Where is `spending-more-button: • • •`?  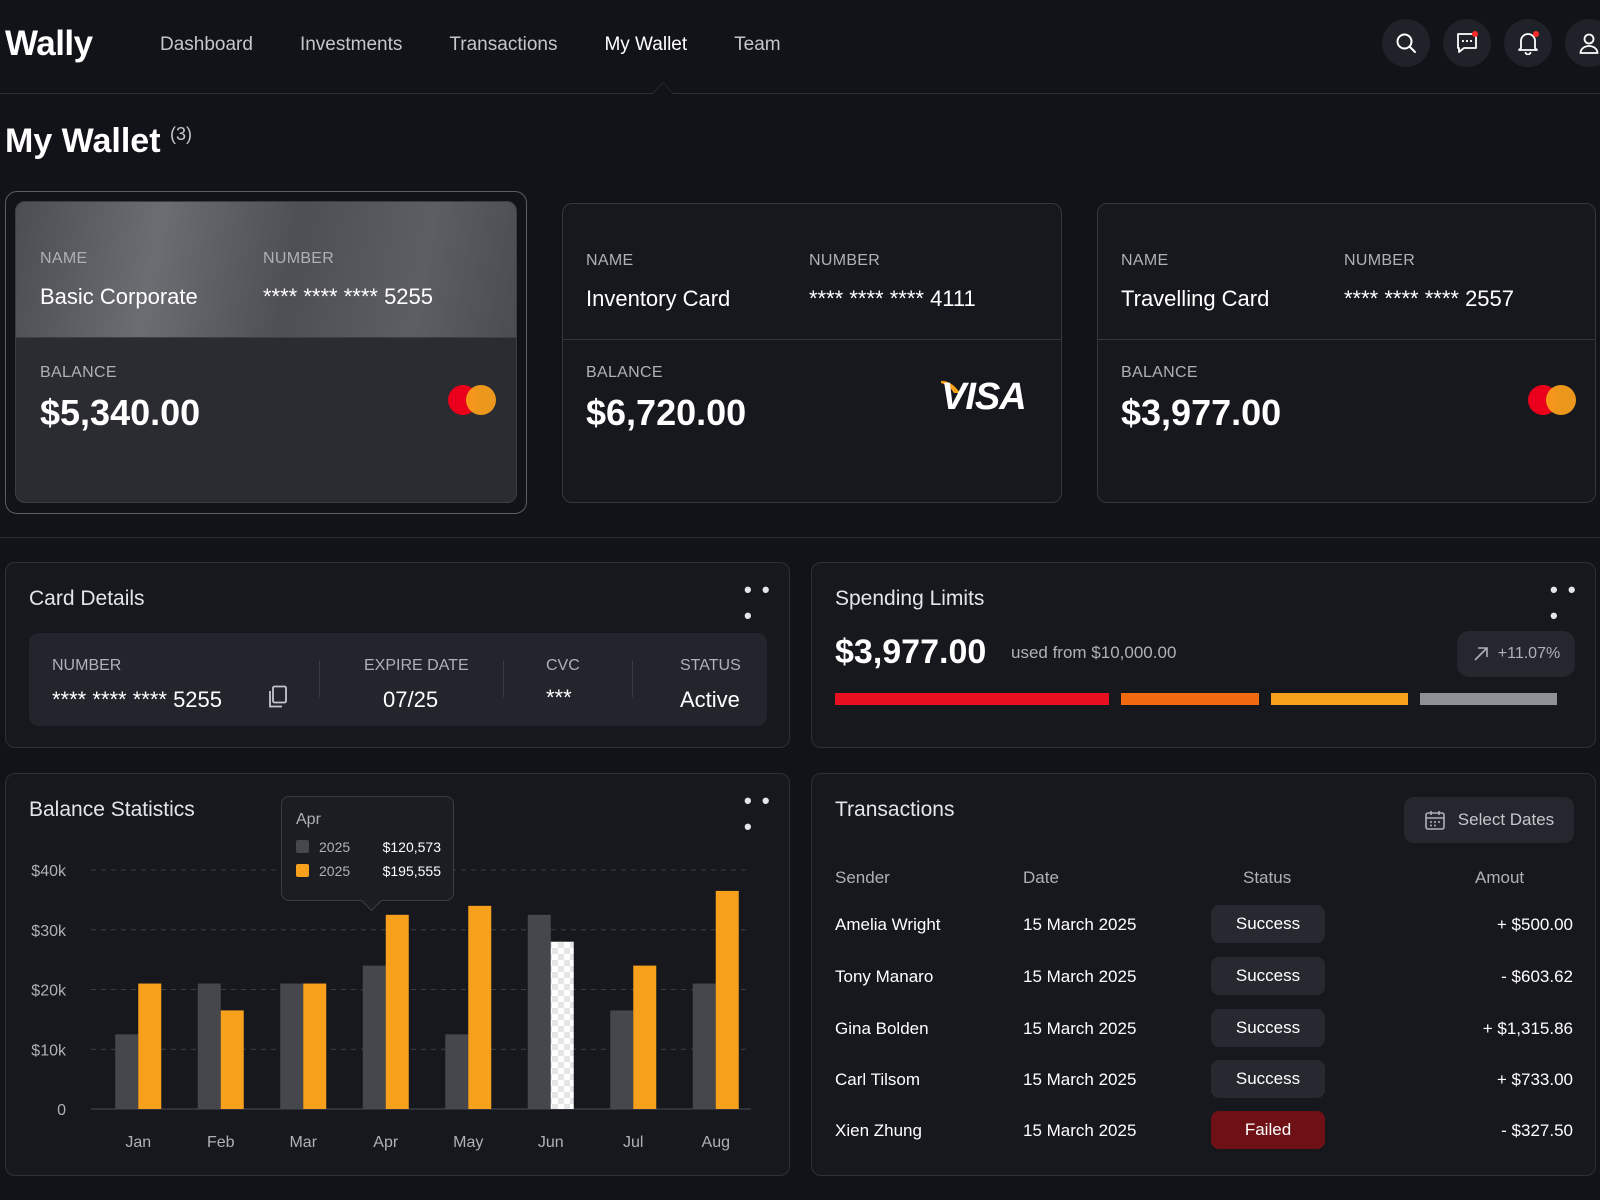 spending-more-button: • • • is located at coordinates (1564, 602).